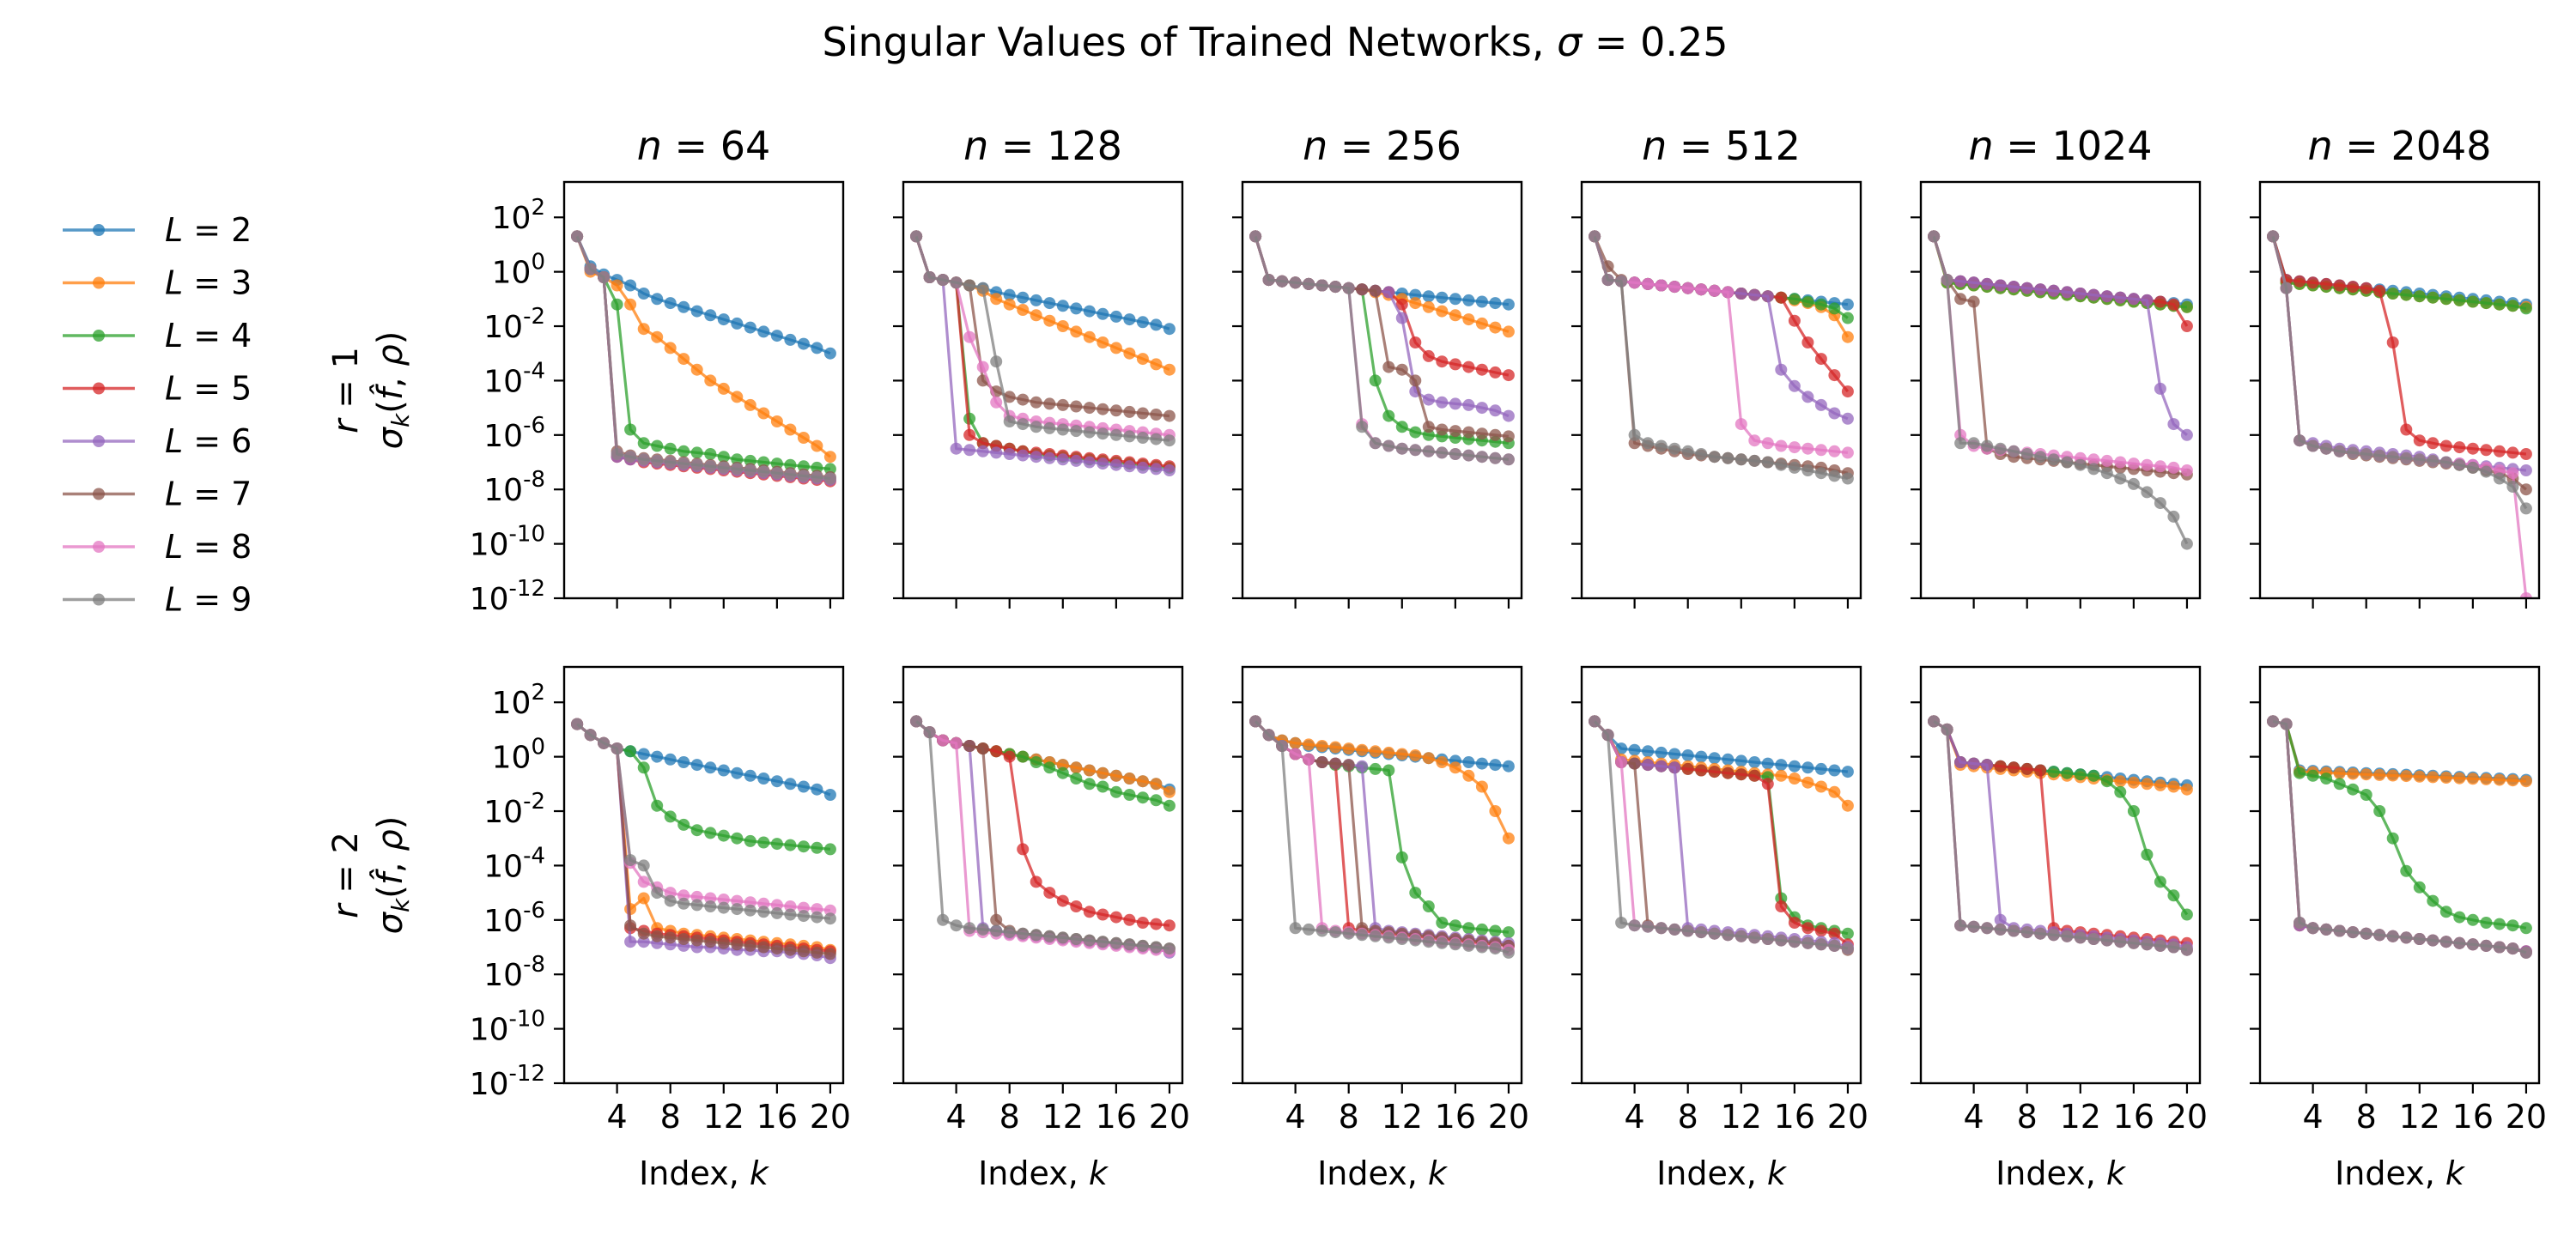  What do you see at coordinates (2456, 1173) in the screenshot?
I see `x-axis-label-var: k` at bounding box center [2456, 1173].